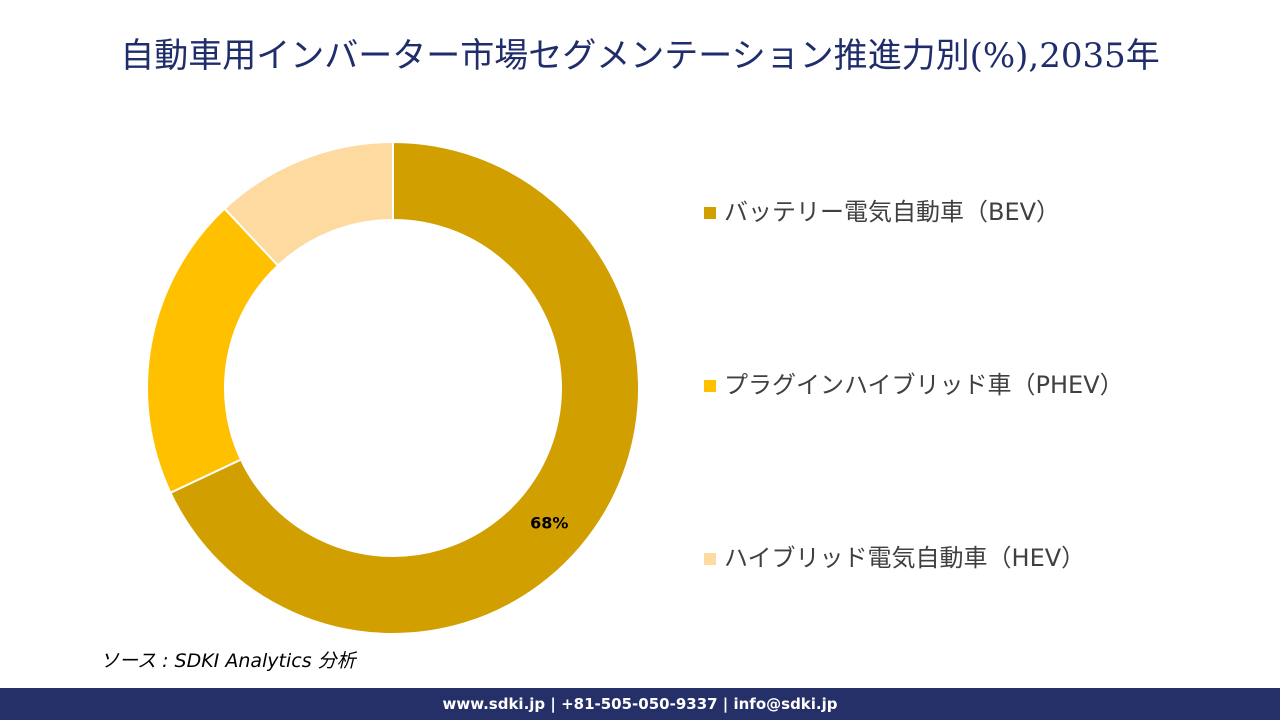 This screenshot has width=1280, height=720. Describe the element at coordinates (549, 522) in the screenshot. I see `value-label: 68%` at that location.